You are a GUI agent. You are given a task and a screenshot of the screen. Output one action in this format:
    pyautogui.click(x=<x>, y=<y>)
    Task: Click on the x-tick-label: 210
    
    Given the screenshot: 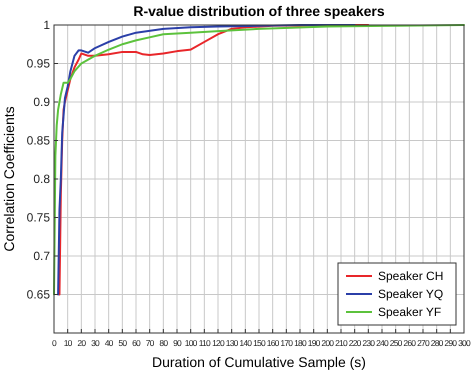 What is the action you would take?
    pyautogui.click(x=341, y=343)
    